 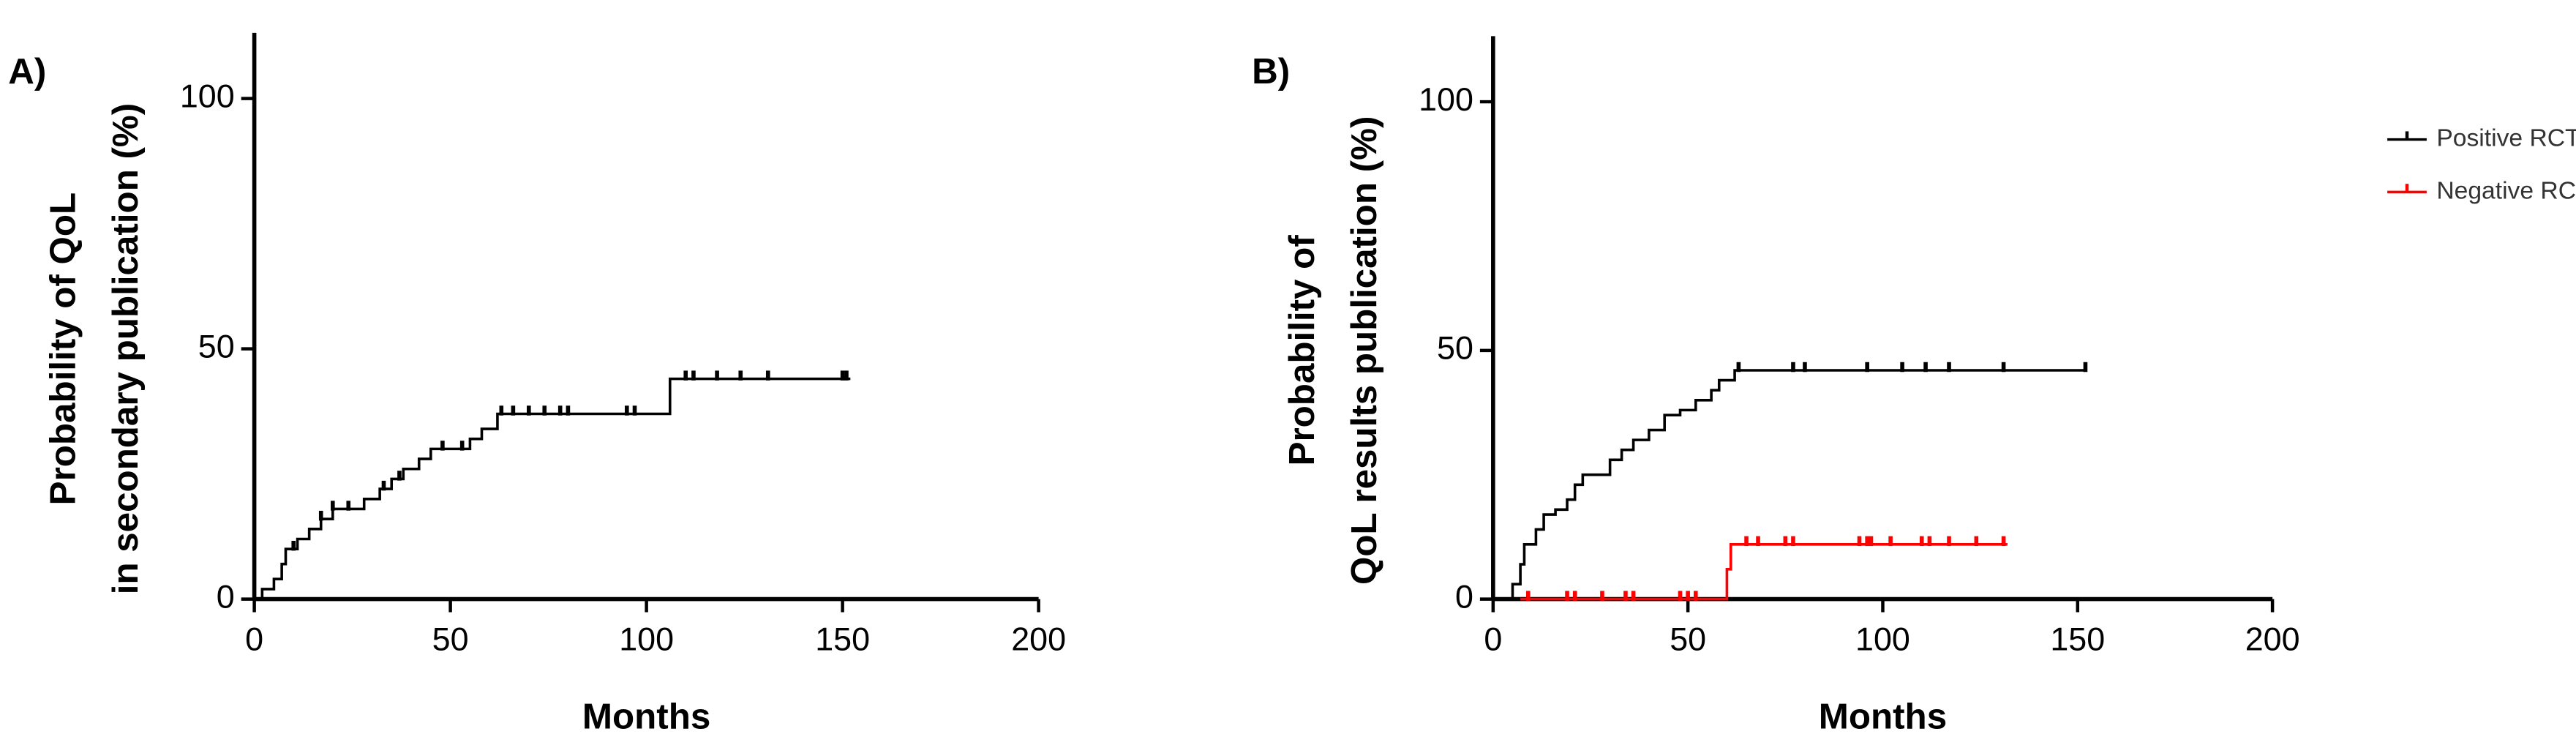 I want to click on legend-label: Positive RCTs, so click(x=2506, y=138).